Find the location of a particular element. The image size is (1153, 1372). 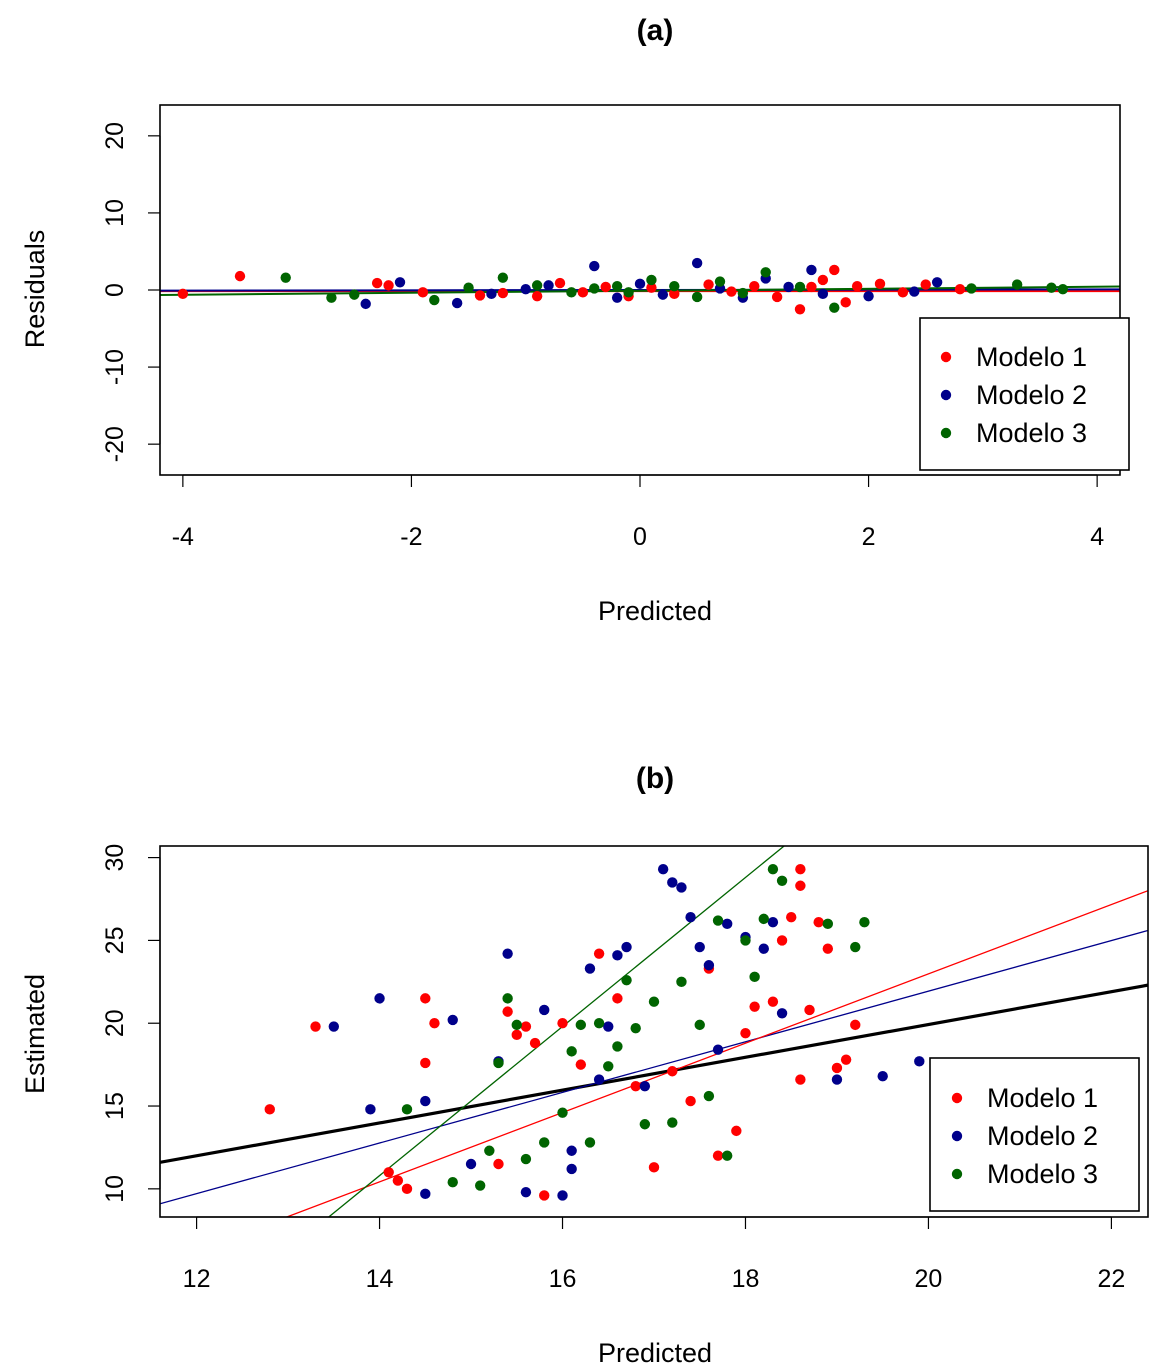

legend-marker is located at coordinates (946, 433).